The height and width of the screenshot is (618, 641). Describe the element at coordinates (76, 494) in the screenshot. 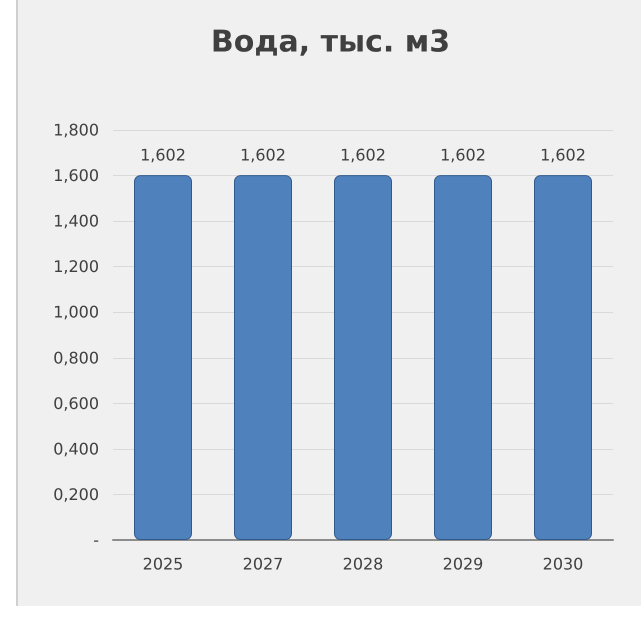

I see `y-tick-label: 0,200` at that location.